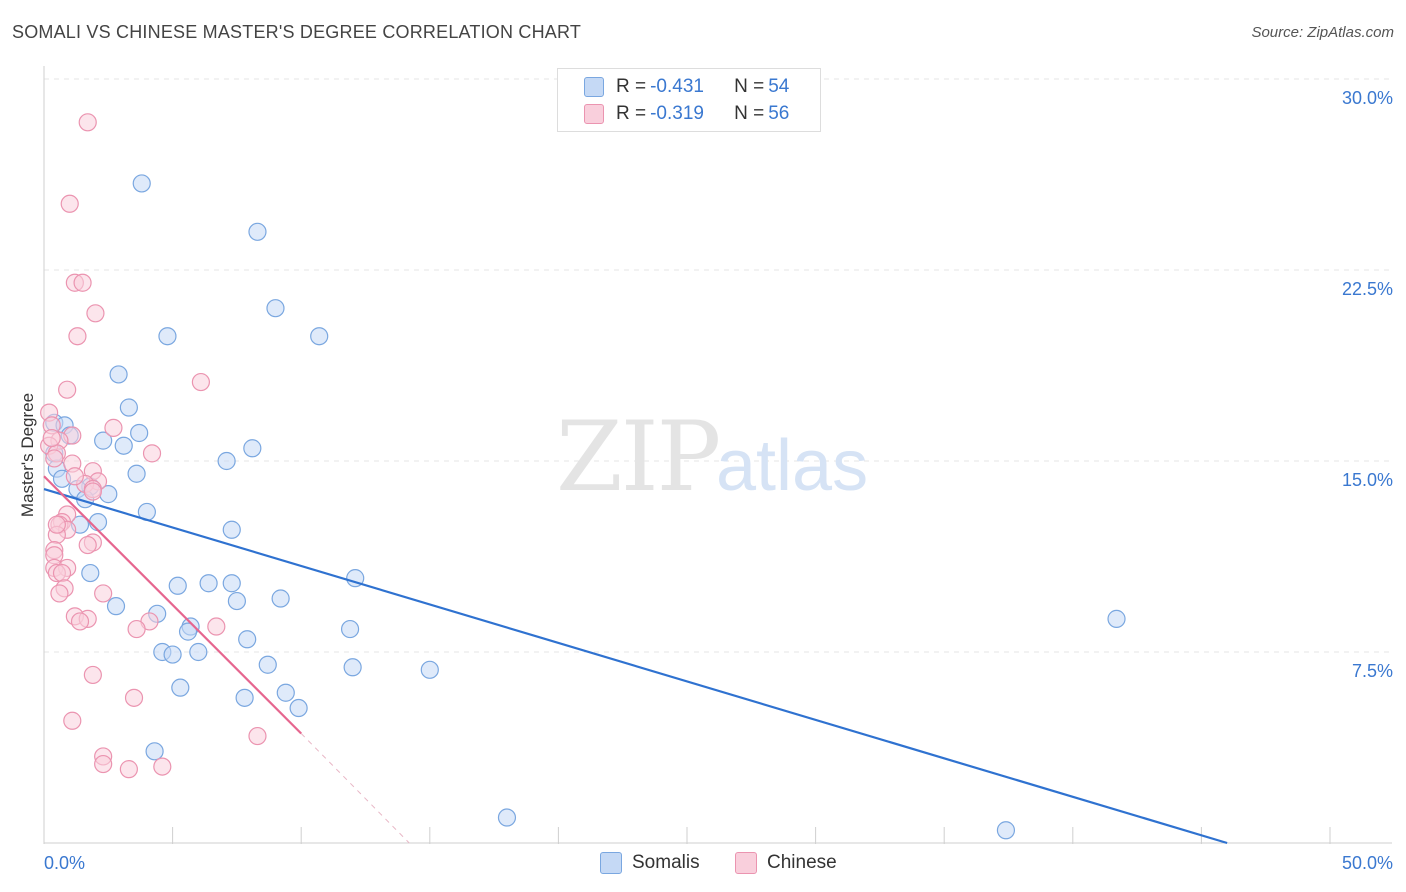  I want to click on x-tick-label-0: 0.0%, so click(64, 863).